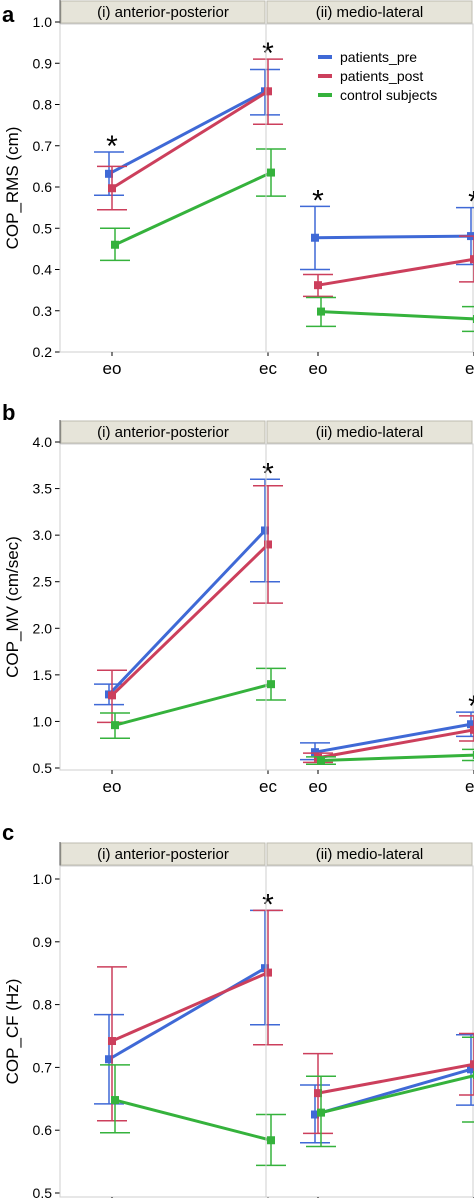 This screenshot has height=1198, width=474. Describe the element at coordinates (43, 675) in the screenshot. I see `y-tick-label: 1.5` at that location.